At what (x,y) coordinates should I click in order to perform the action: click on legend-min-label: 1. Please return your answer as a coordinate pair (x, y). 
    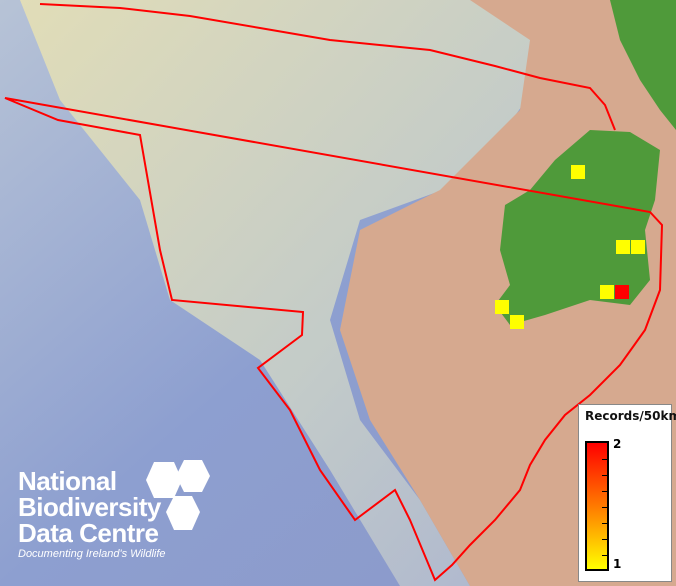
    Looking at the image, I should click on (617, 564).